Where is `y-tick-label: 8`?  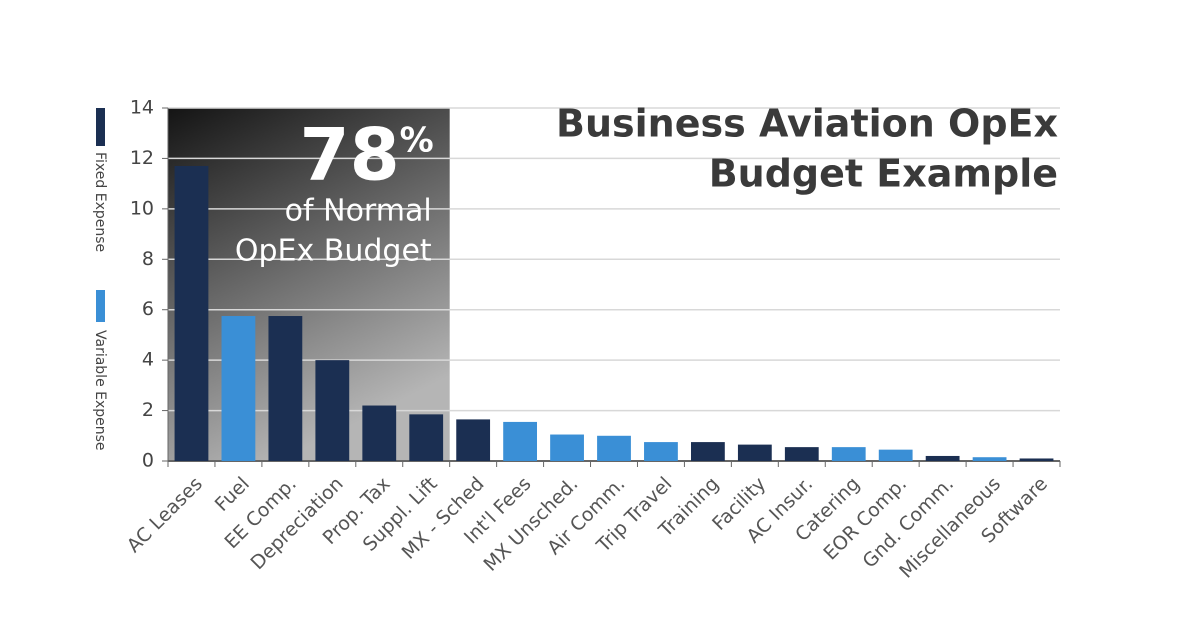 y-tick-label: 8 is located at coordinates (148, 259).